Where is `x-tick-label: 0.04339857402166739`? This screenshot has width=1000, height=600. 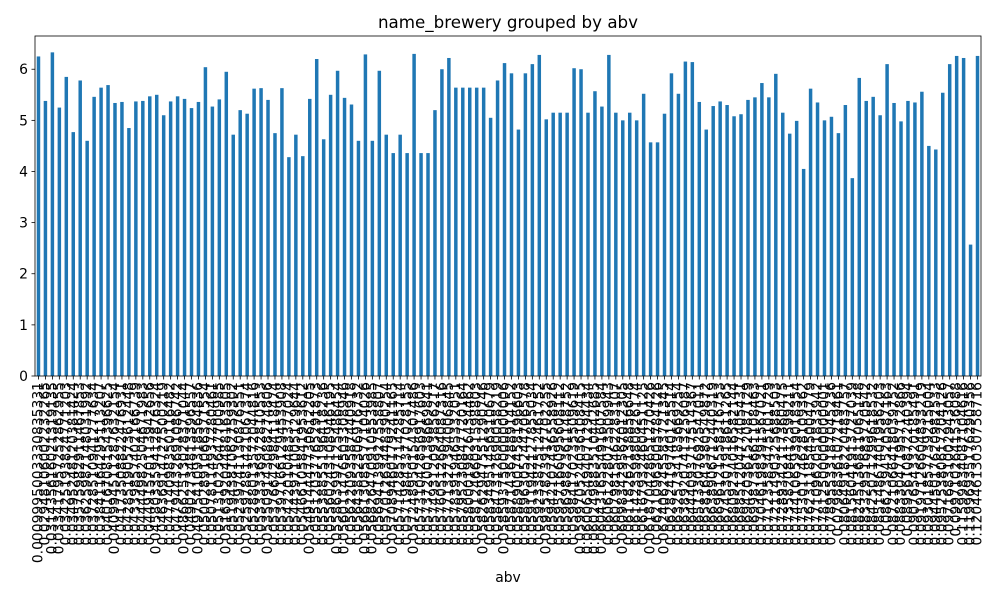 x-tick-label: 0.04339857402166739 is located at coordinates (136, 464).